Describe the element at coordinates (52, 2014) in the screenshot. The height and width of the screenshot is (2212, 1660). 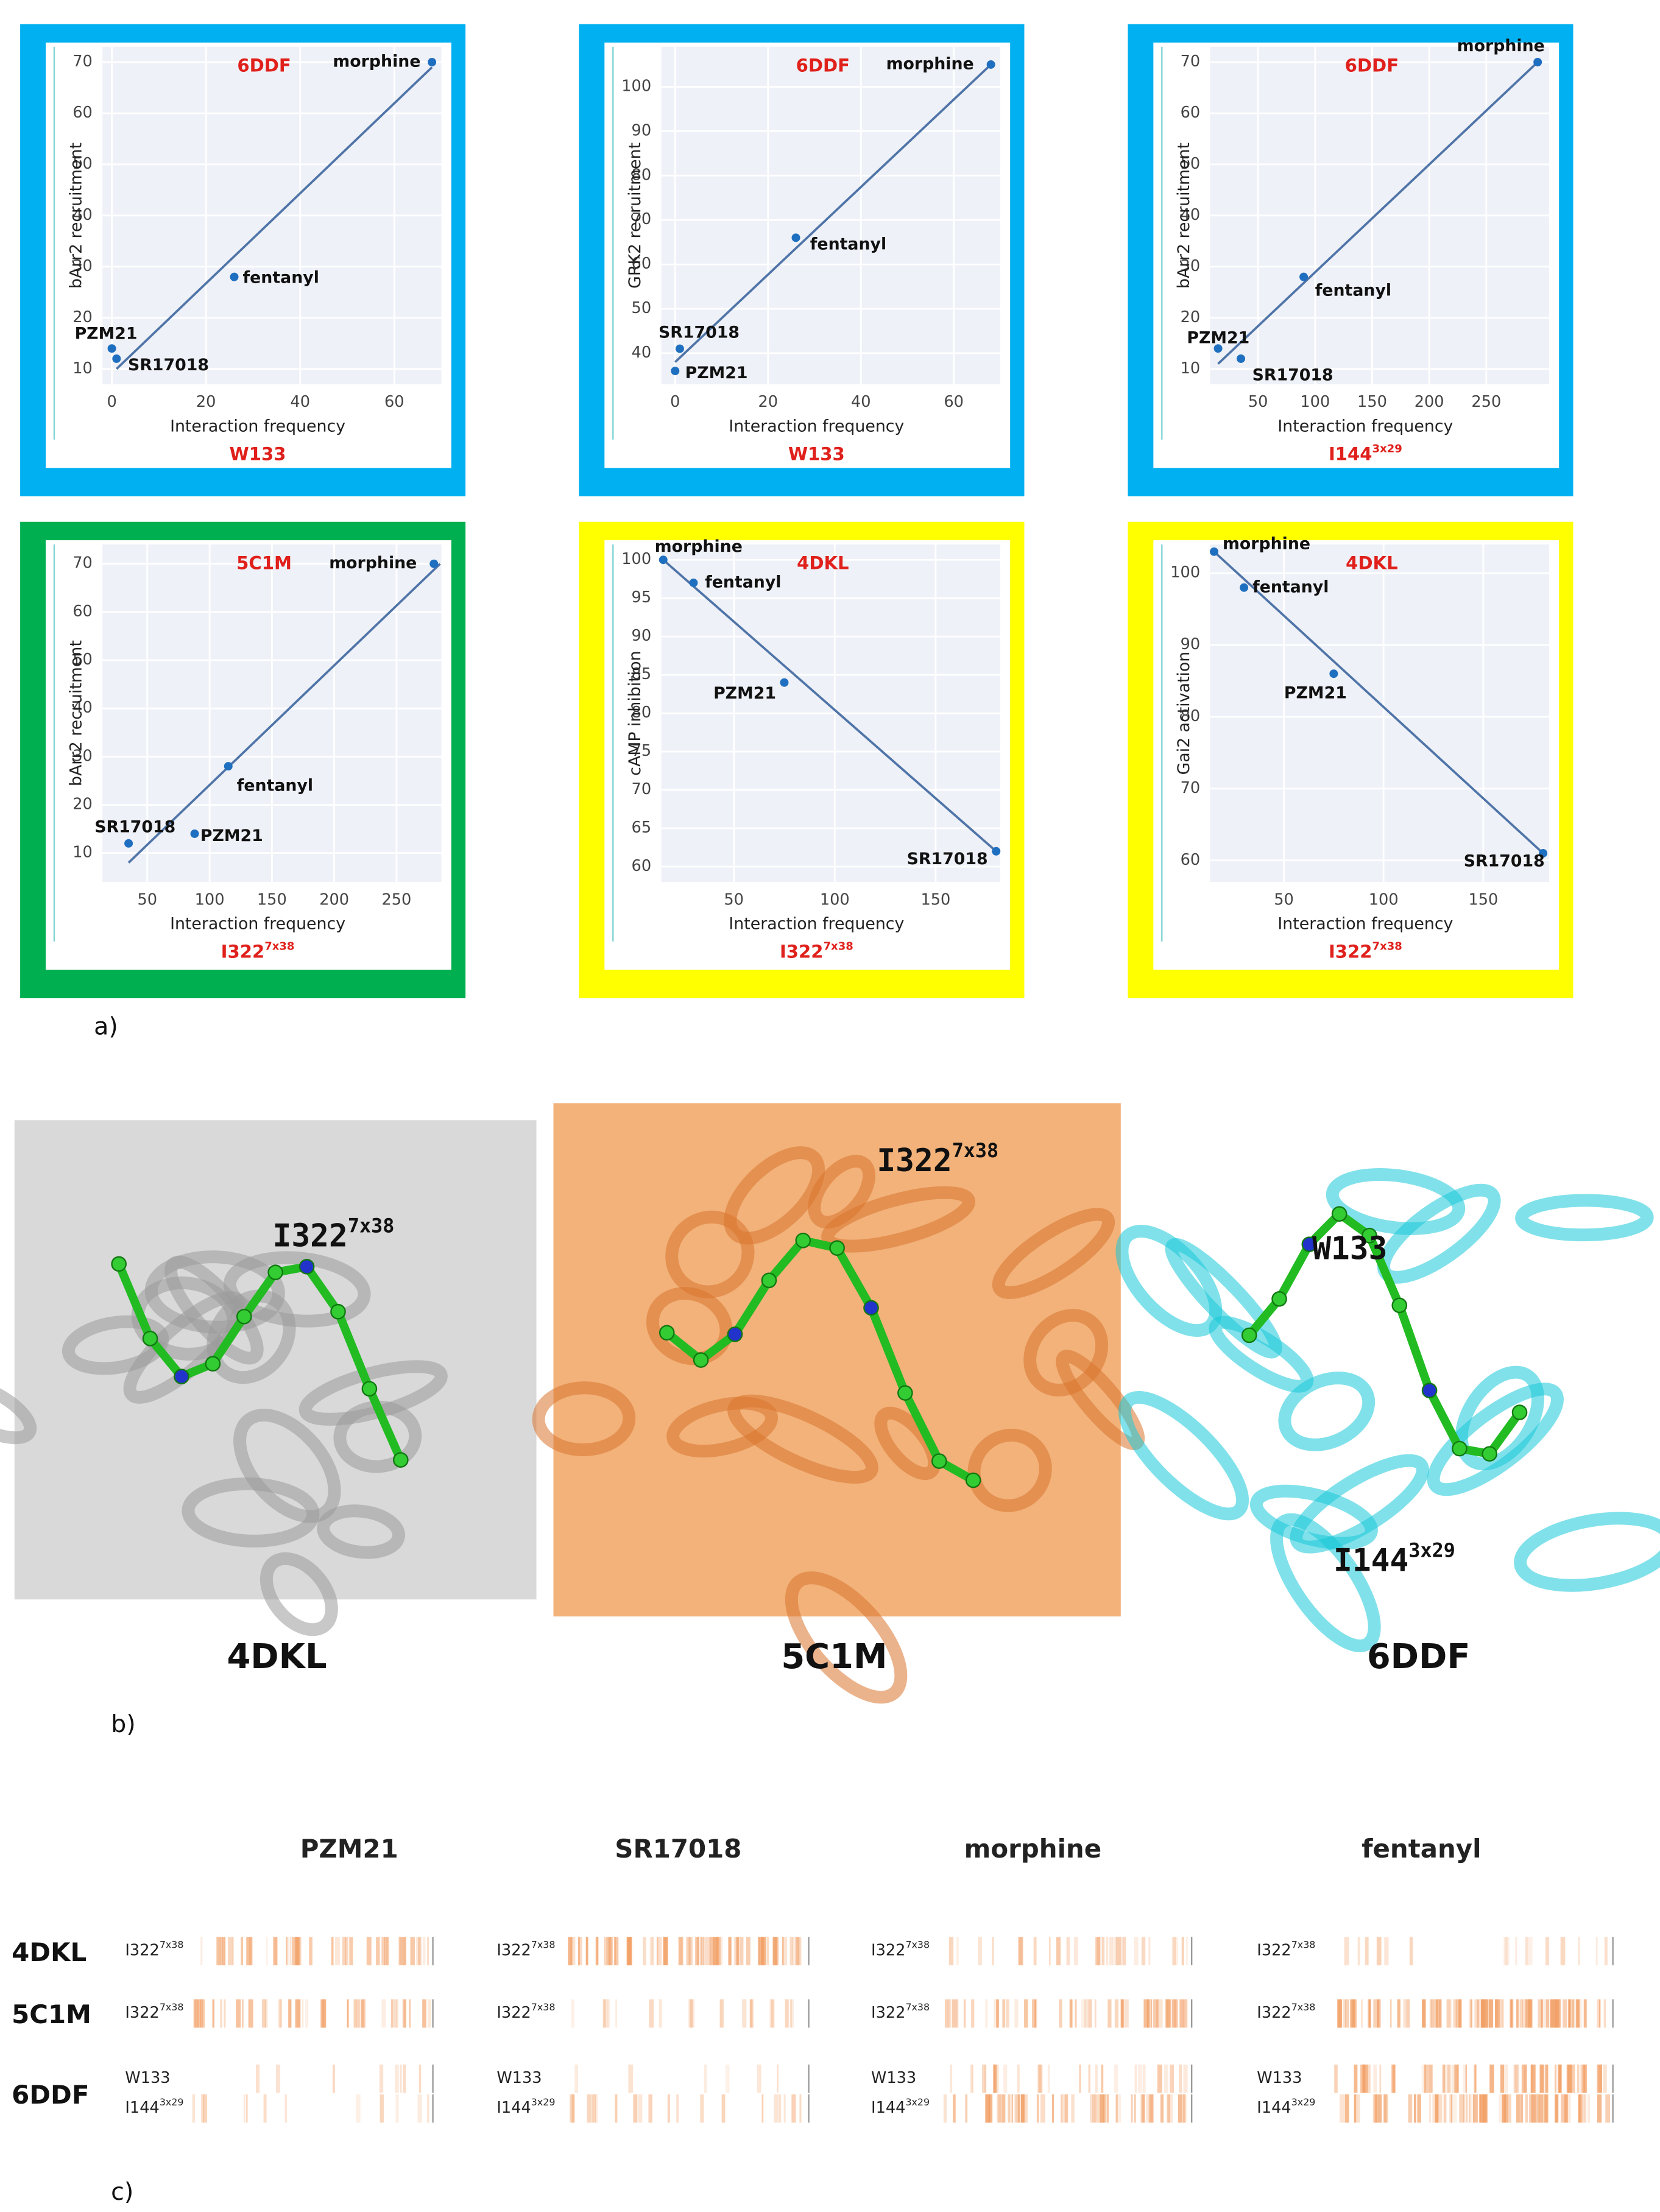
I see `row-label: 5C1M` at that location.